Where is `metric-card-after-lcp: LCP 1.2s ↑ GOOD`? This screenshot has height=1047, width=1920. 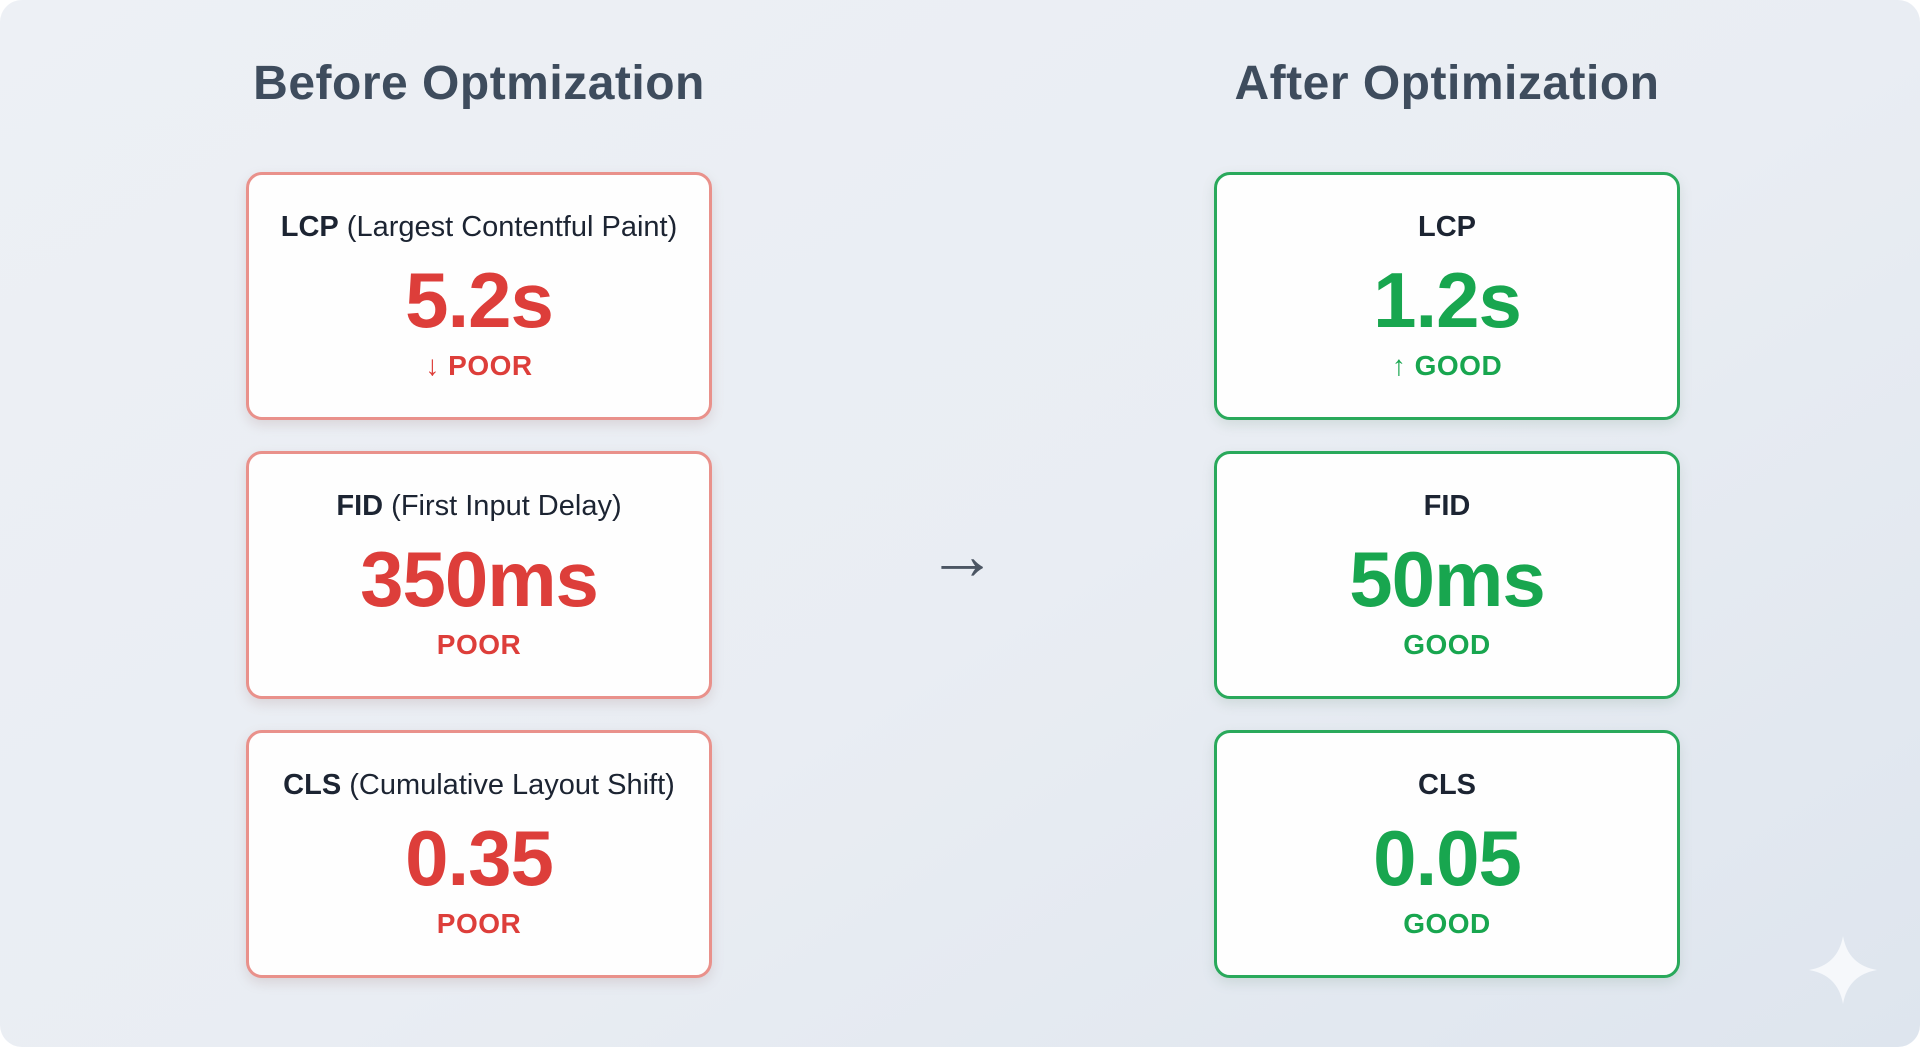
metric-card-after-lcp: LCP 1.2s ↑ GOOD is located at coordinates (1447, 296).